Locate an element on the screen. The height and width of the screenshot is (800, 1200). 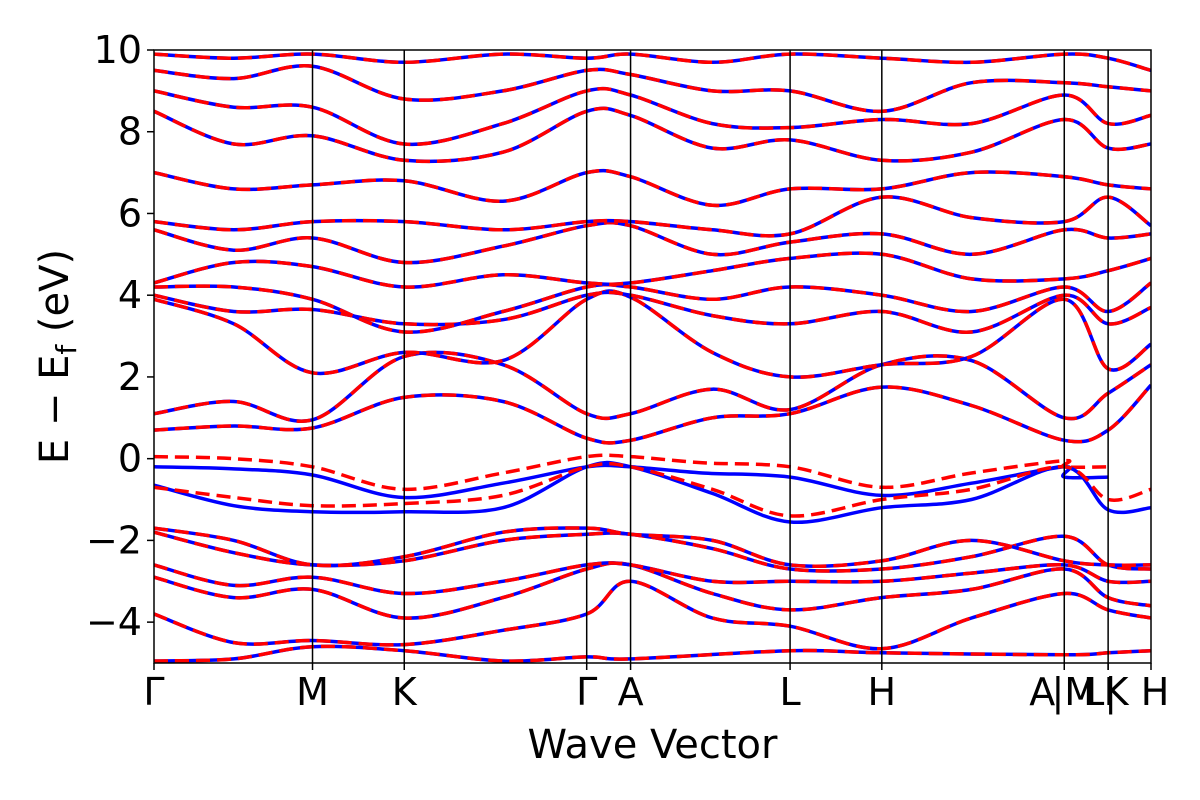
y-axis-label: E − Ef (eV) is located at coordinates (57, 356).